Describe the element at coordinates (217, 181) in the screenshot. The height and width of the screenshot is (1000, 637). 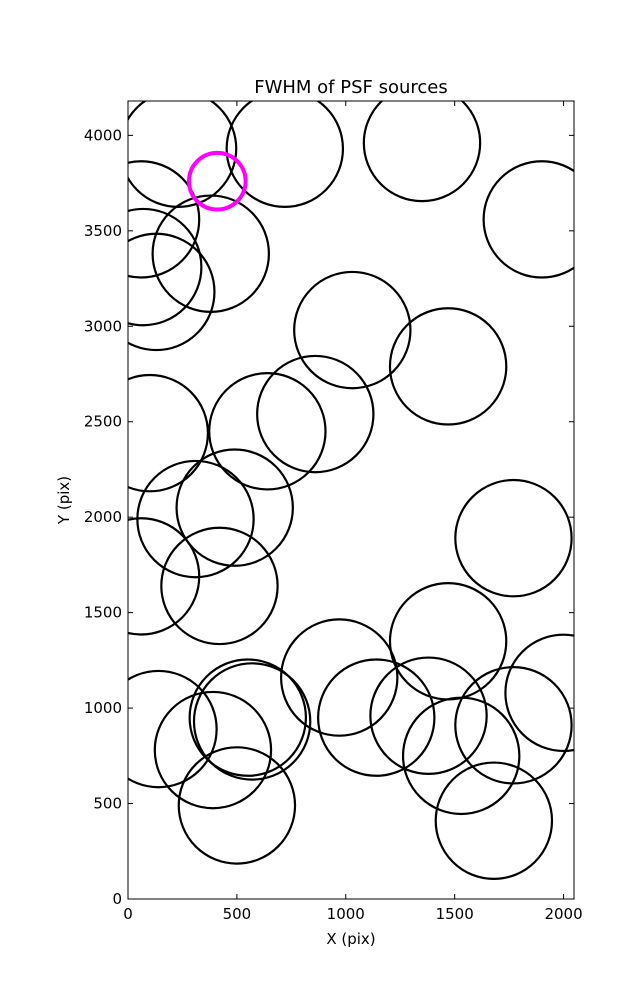
I see `highlighted-source-circle` at that location.